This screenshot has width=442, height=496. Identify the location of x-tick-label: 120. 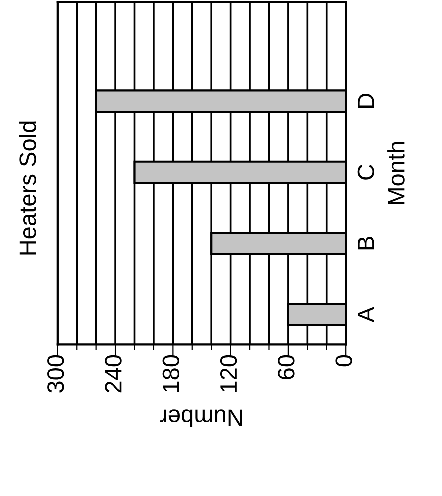
(229, 373).